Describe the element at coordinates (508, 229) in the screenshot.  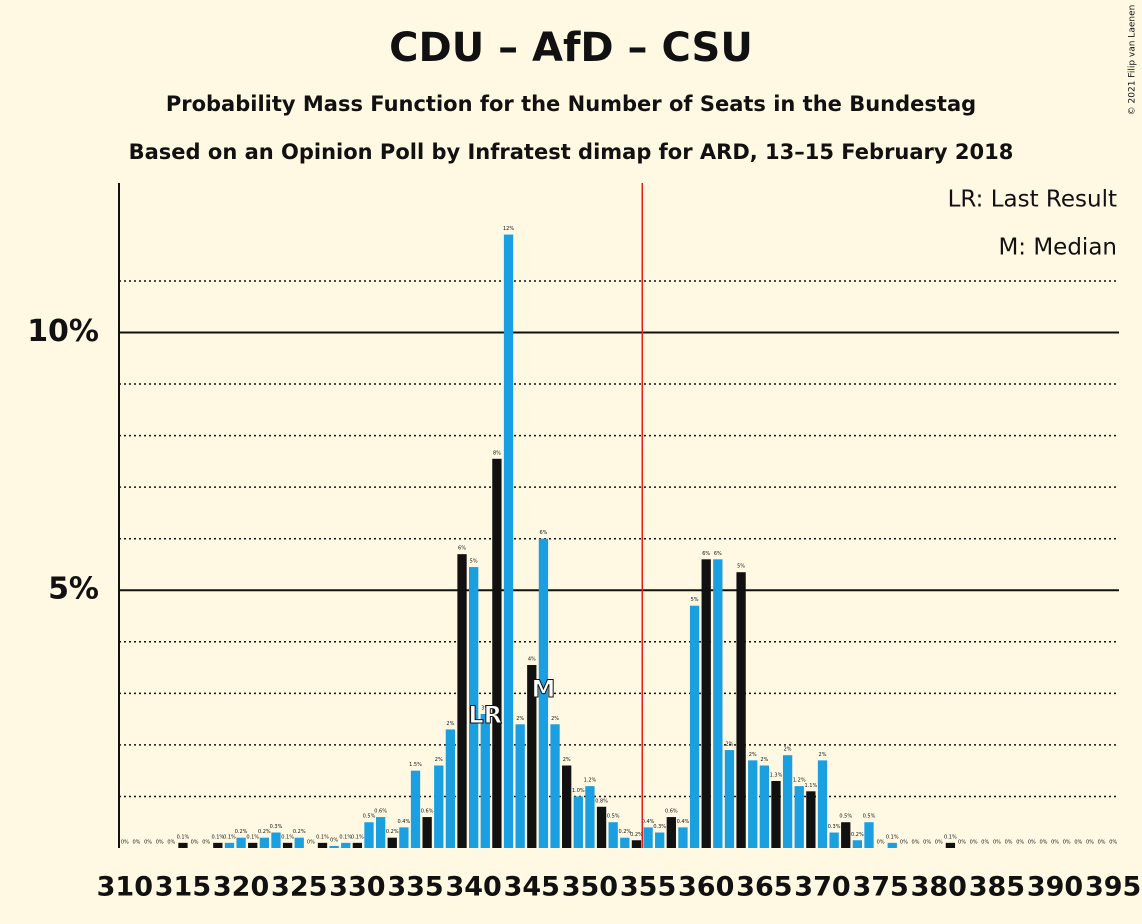
I see `value-label: 12%` at that location.